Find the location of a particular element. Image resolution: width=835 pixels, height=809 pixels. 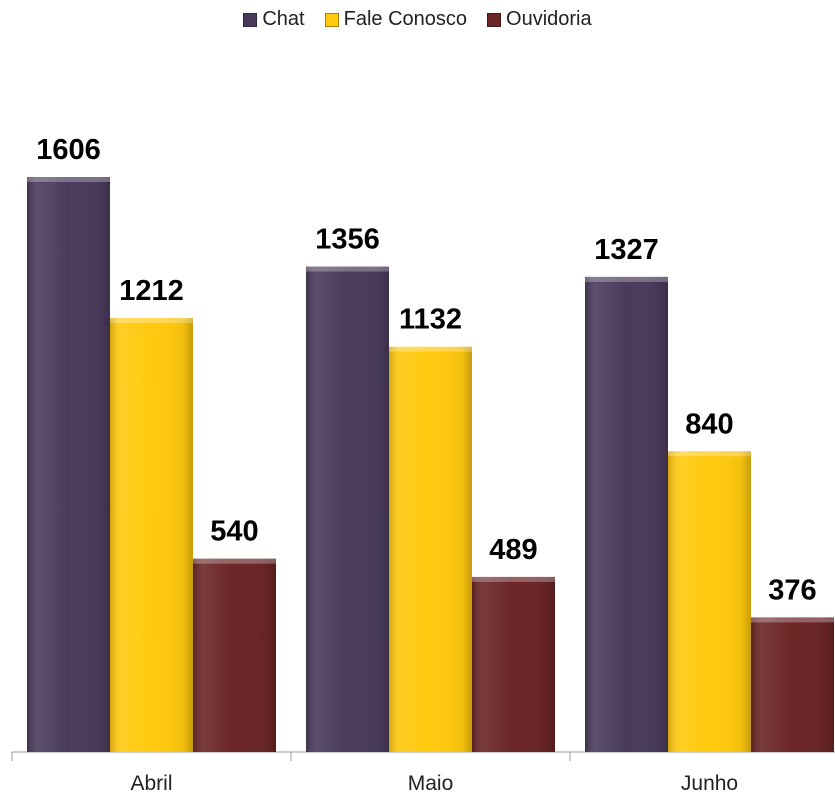

legend-label-fale-conosco: Fale Conosco is located at coordinates (405, 19).